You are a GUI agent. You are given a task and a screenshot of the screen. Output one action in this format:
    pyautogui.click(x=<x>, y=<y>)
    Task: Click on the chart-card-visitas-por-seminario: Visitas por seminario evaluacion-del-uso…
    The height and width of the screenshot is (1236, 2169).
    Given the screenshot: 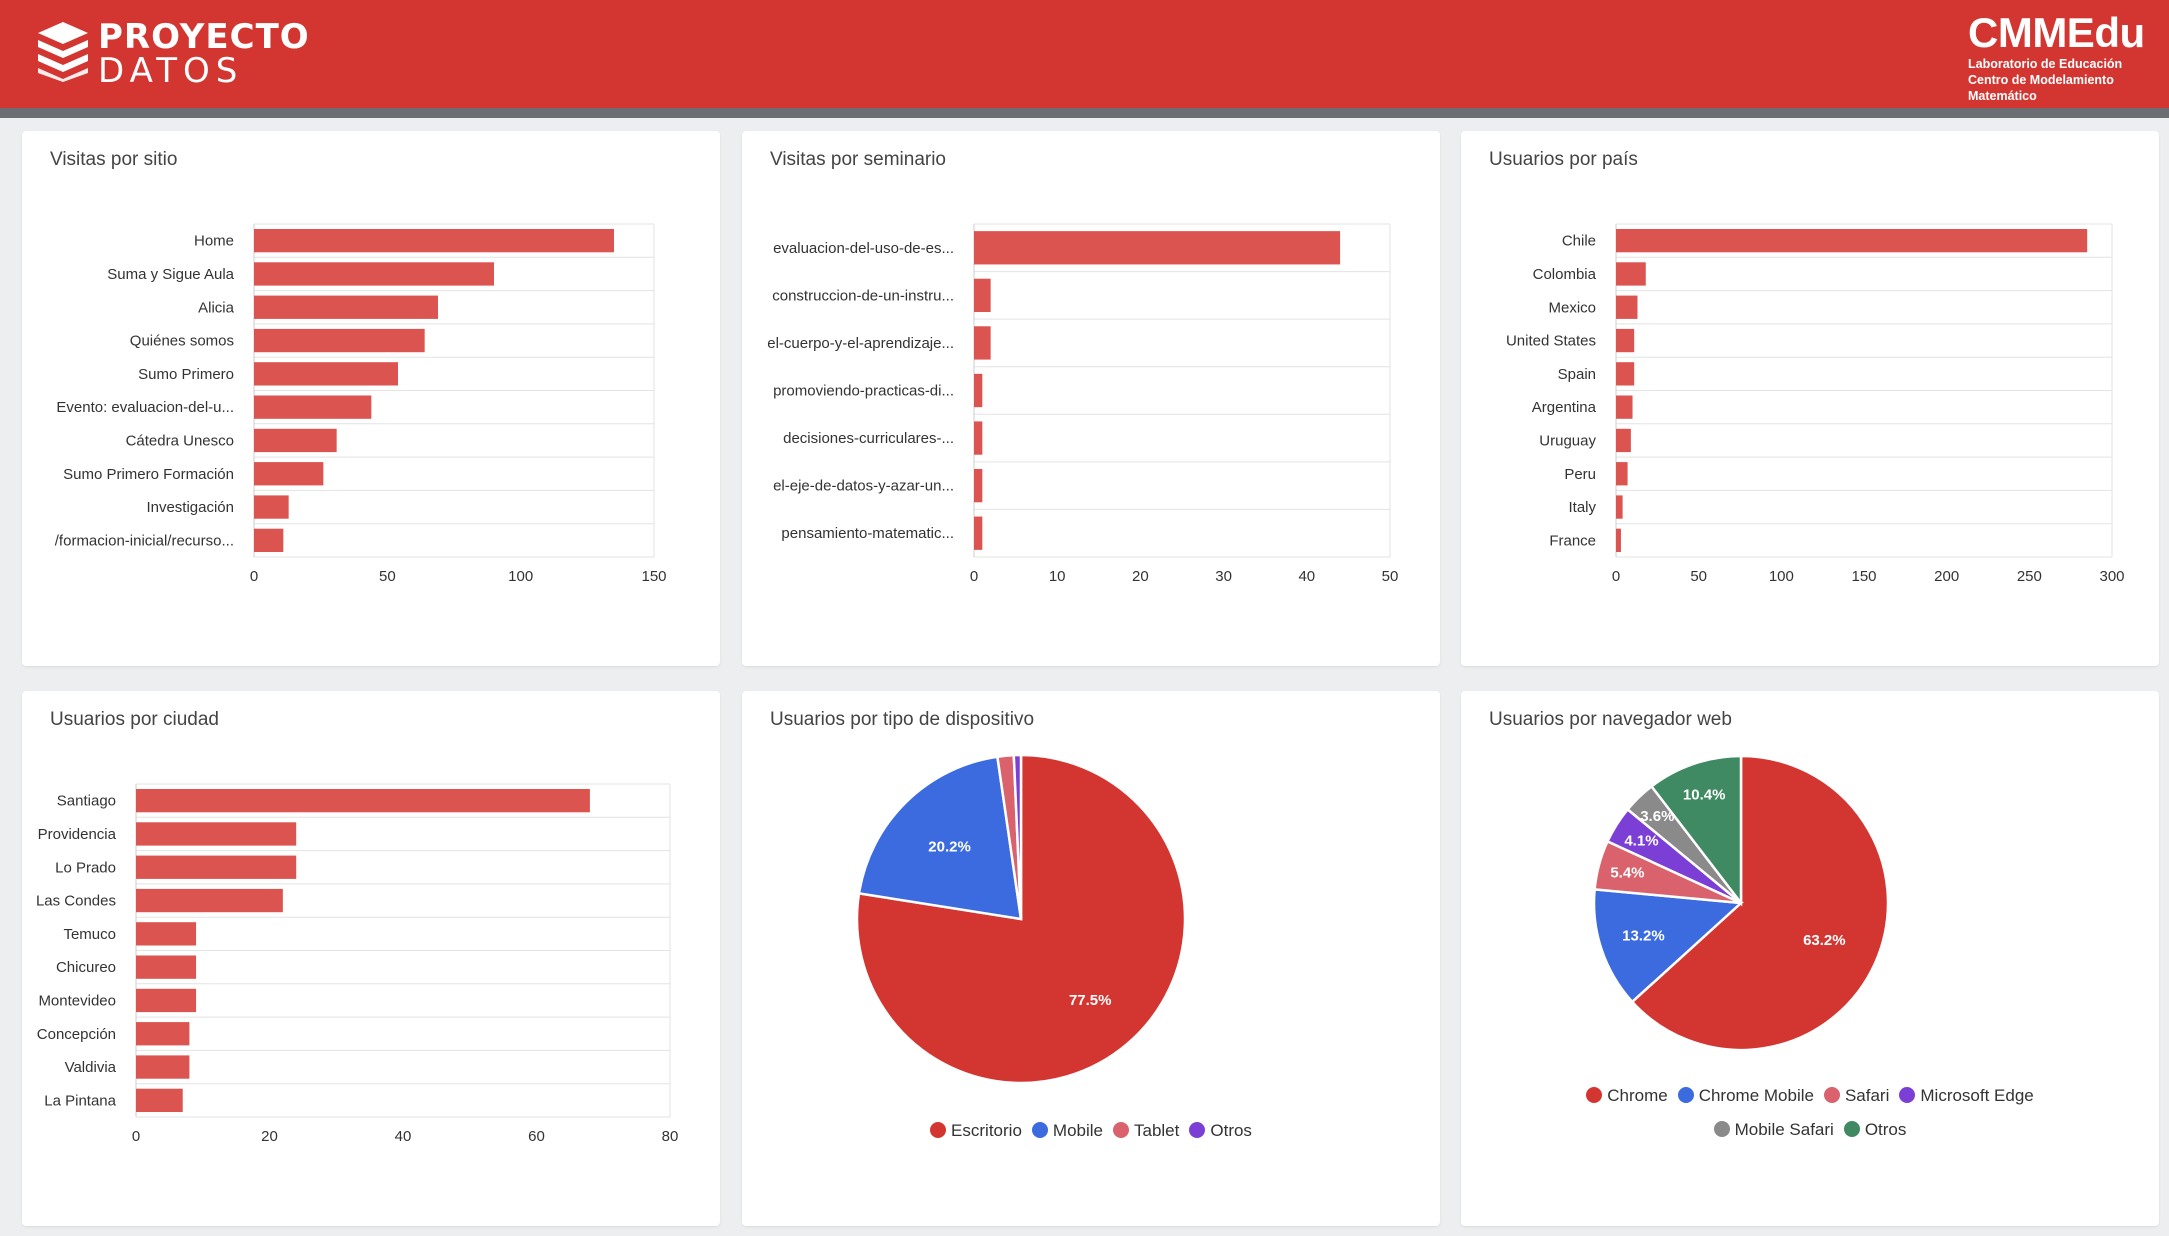 What is the action you would take?
    pyautogui.click(x=1091, y=398)
    